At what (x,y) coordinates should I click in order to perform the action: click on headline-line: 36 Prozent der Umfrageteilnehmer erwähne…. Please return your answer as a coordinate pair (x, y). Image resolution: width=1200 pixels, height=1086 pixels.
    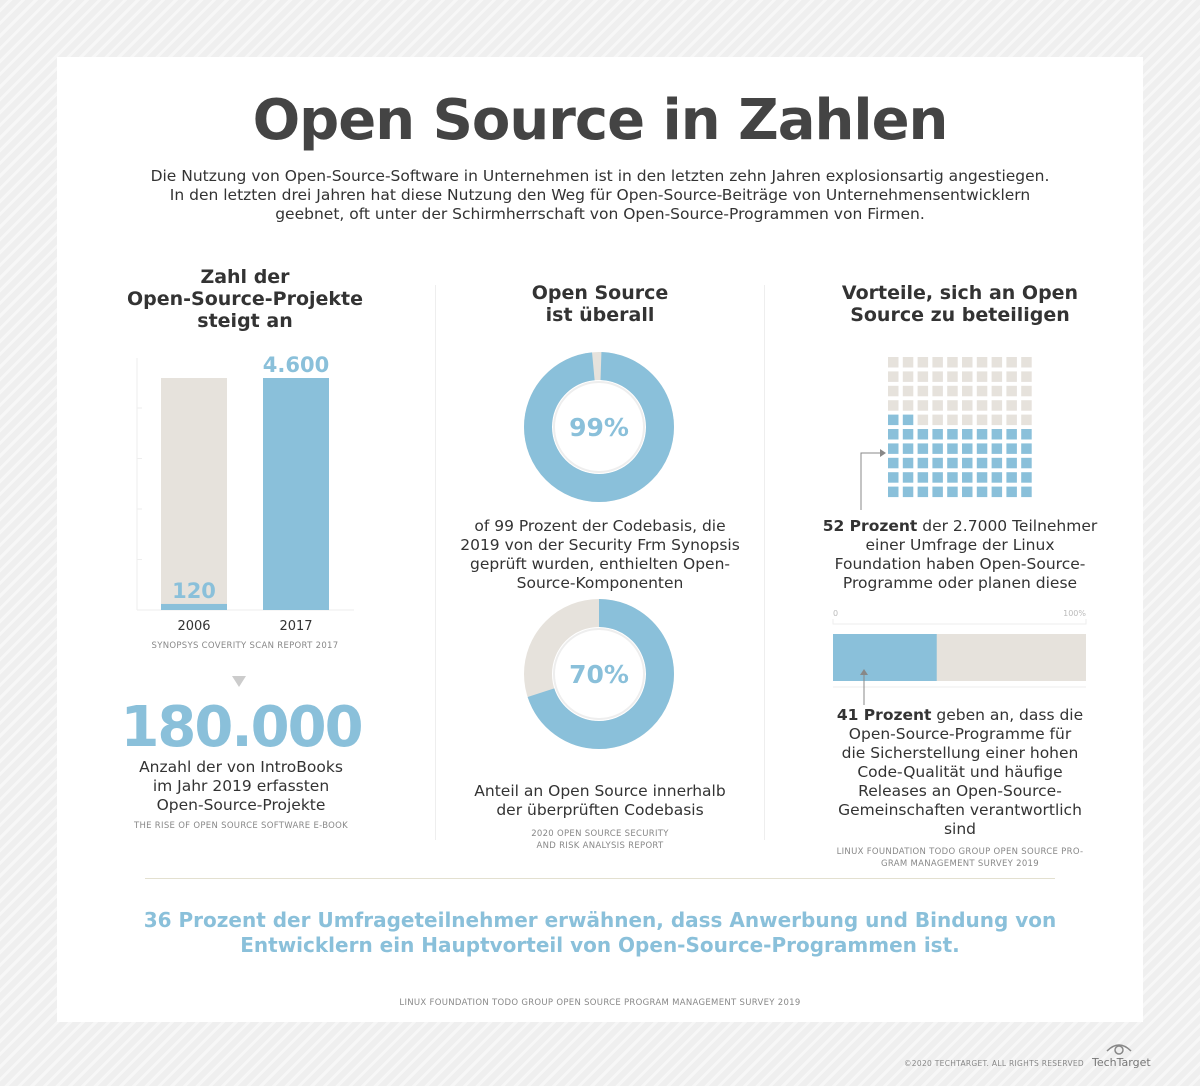
    Looking at the image, I should click on (600, 920).